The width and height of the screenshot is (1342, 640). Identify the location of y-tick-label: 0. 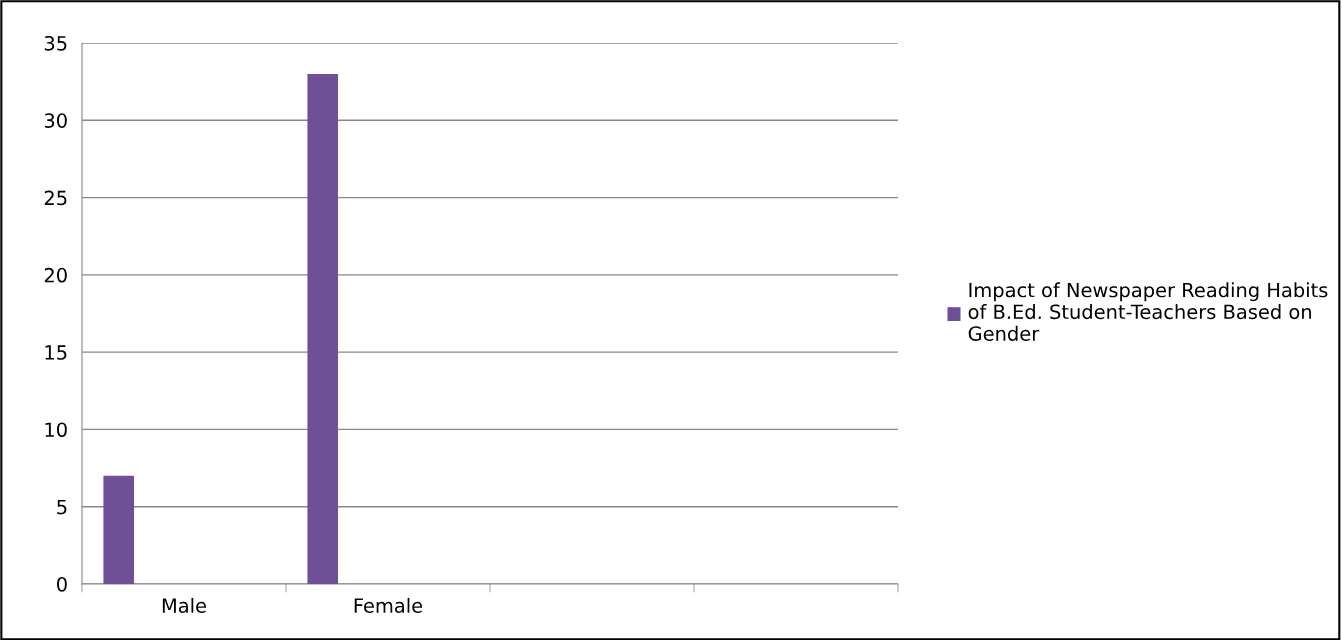
(62, 584).